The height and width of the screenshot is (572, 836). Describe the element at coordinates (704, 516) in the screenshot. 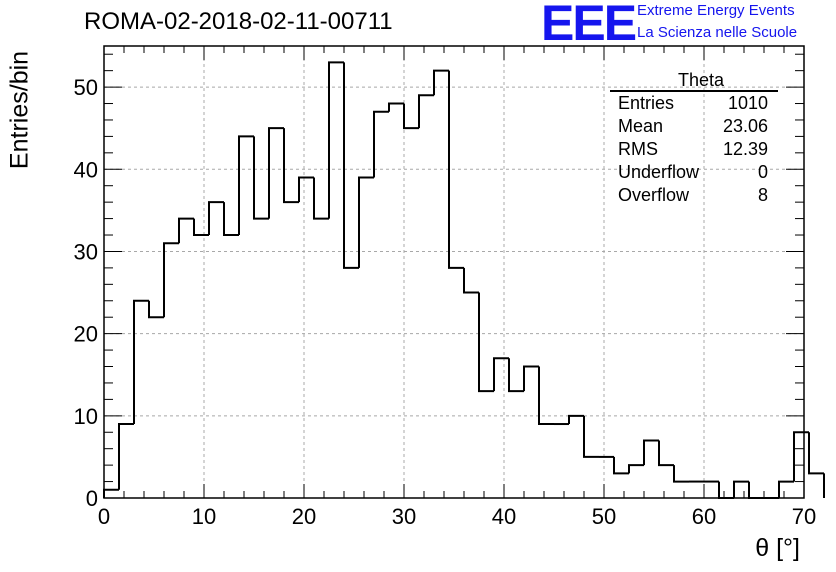

I see `x-tick-label: 60` at that location.